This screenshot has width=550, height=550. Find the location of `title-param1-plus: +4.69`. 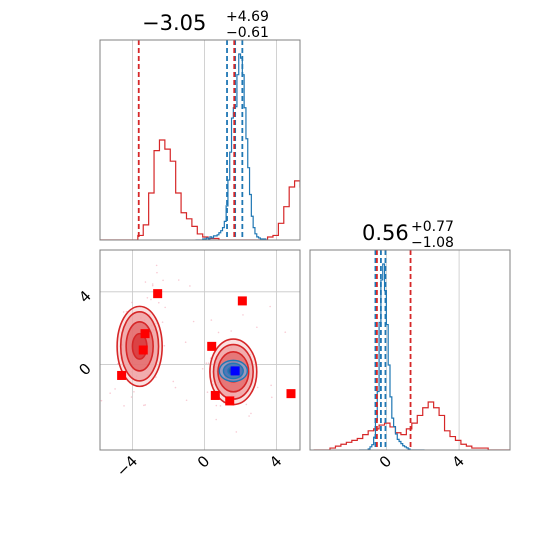

title-param1-plus: +4.69 is located at coordinates (247, 17).